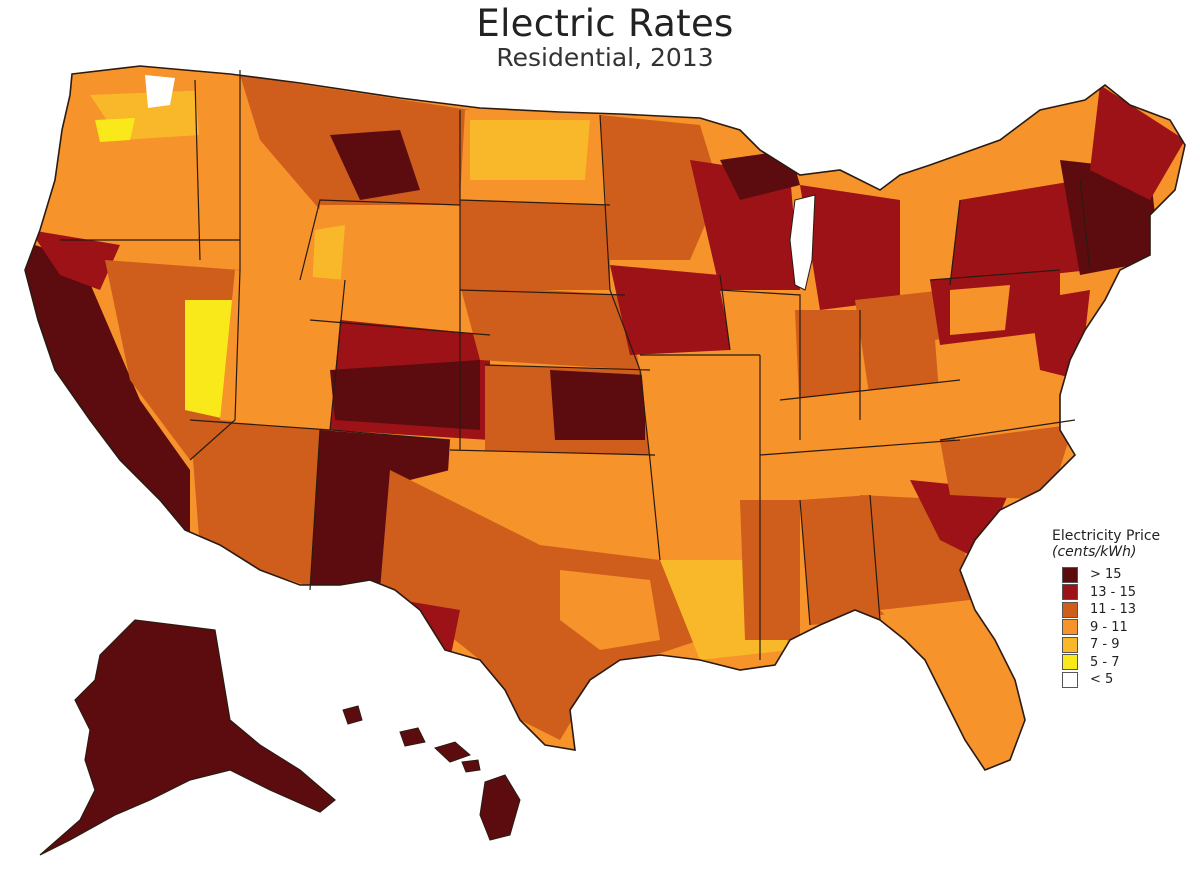 The width and height of the screenshot is (1200, 877). Describe the element at coordinates (1106, 536) in the screenshot. I see `legend-title: Electricity Price` at that location.